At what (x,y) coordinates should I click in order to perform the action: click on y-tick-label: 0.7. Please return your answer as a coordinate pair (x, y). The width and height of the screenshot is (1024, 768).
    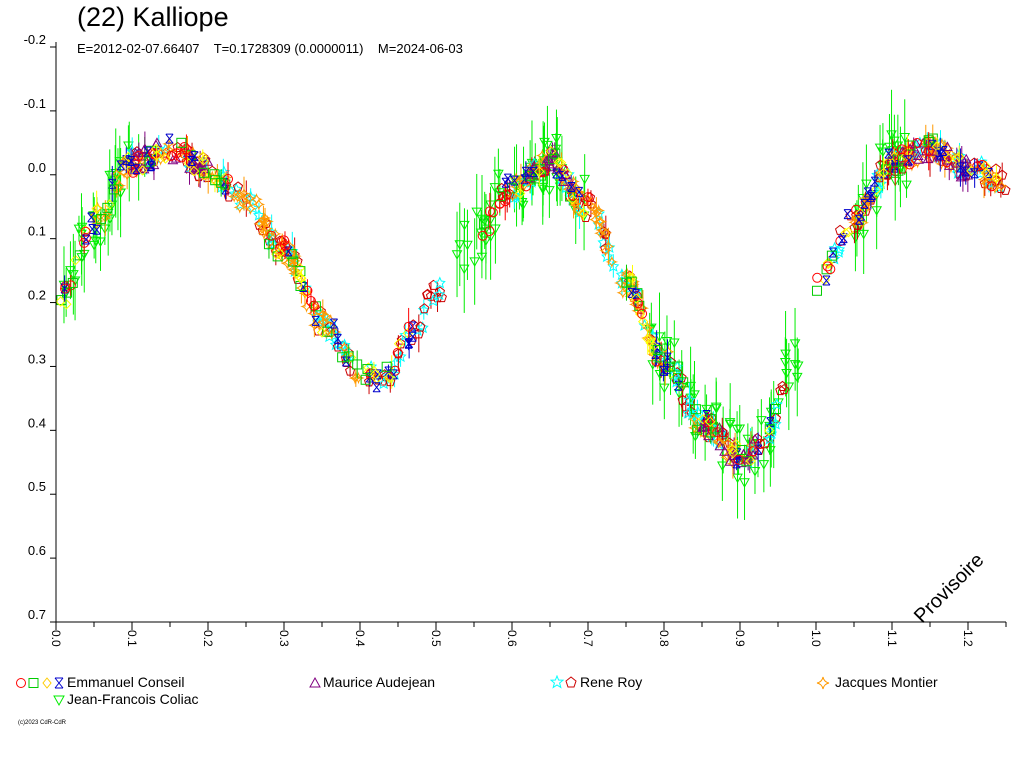
    Looking at the image, I should click on (37, 614).